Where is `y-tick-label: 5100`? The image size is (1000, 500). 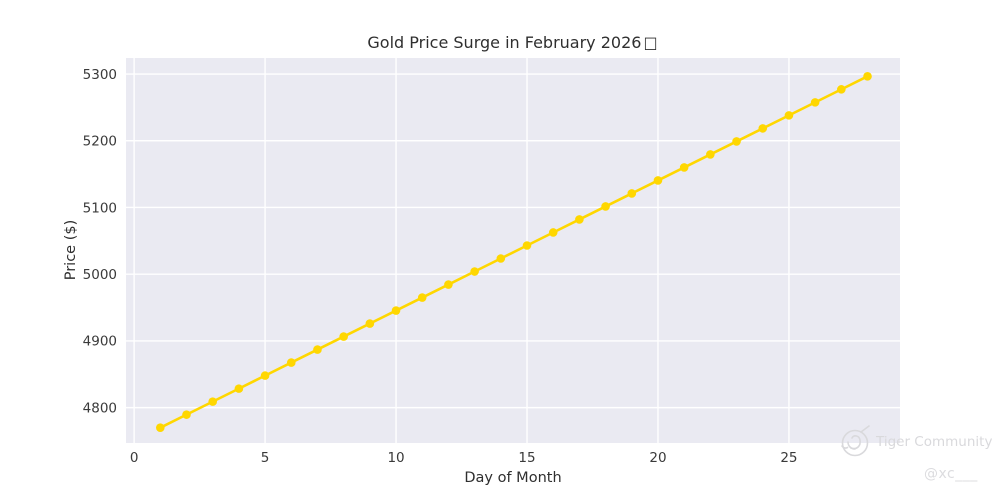 y-tick-label: 5100 is located at coordinates (100, 208).